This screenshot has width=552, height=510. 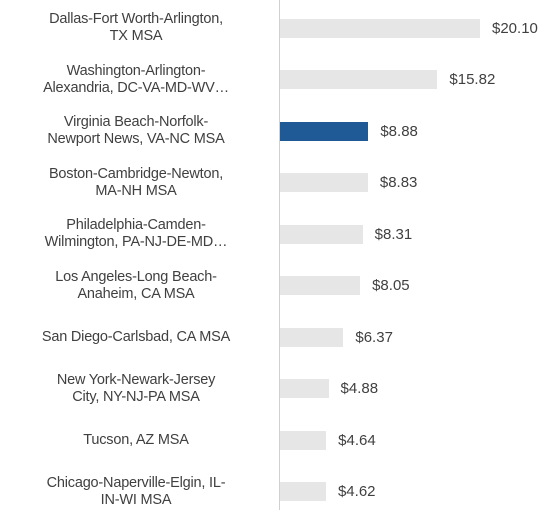 I want to click on category-label: Tucson, AZ MSA, so click(x=136, y=439).